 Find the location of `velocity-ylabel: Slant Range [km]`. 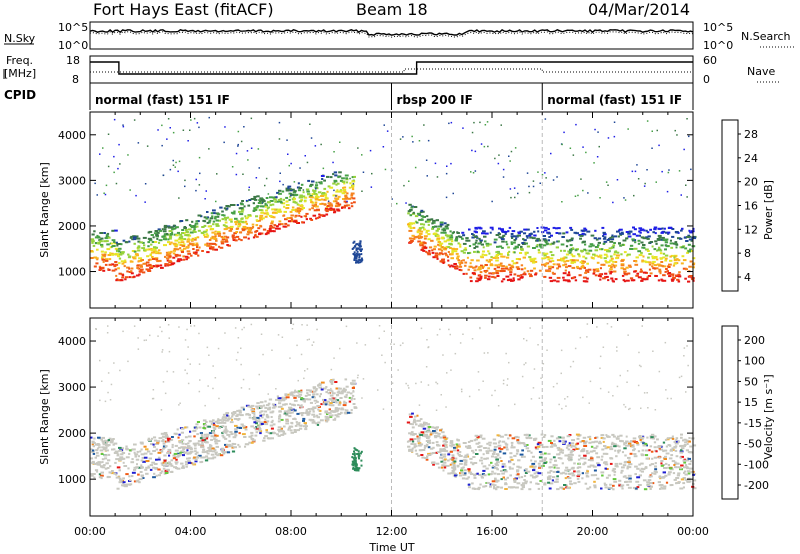

velocity-ylabel: Slant Range [km] is located at coordinates (44, 417).